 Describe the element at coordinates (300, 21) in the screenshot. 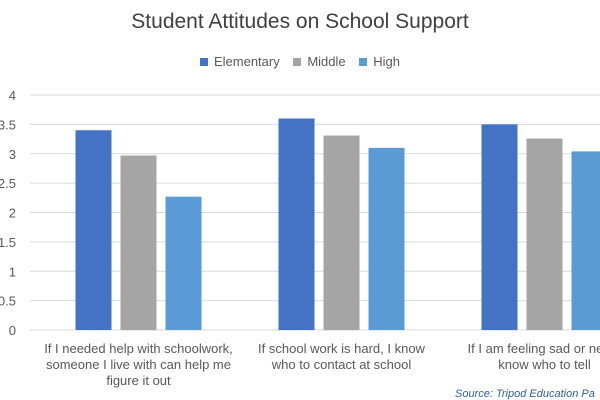

I see `chart-title: Student Attitudes on School Support` at that location.